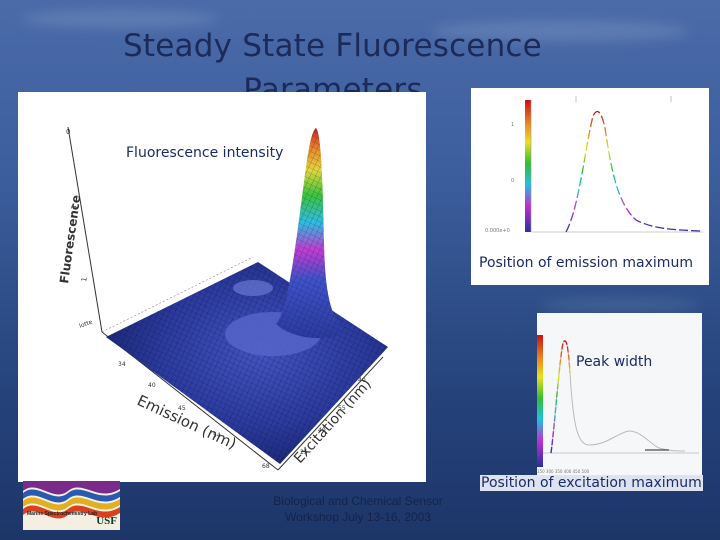  Describe the element at coordinates (205, 153) in the screenshot. I see `label-fluorescence-intensity: Fluorescence intensity` at that location.